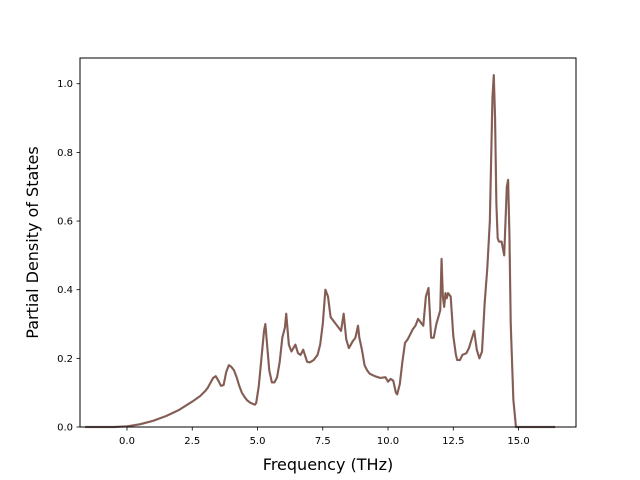 The width and height of the screenshot is (640, 480). Describe the element at coordinates (65, 290) in the screenshot. I see `y-tick-label: 0.4` at that location.